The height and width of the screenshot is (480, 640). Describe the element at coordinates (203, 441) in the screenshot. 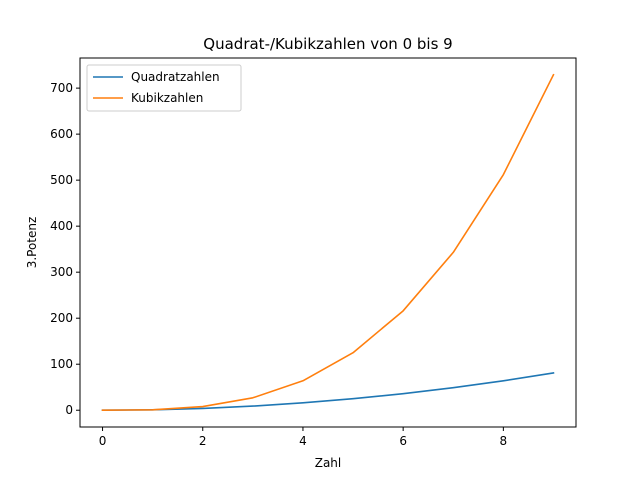

I see `x-tick-label-2: 2` at that location.